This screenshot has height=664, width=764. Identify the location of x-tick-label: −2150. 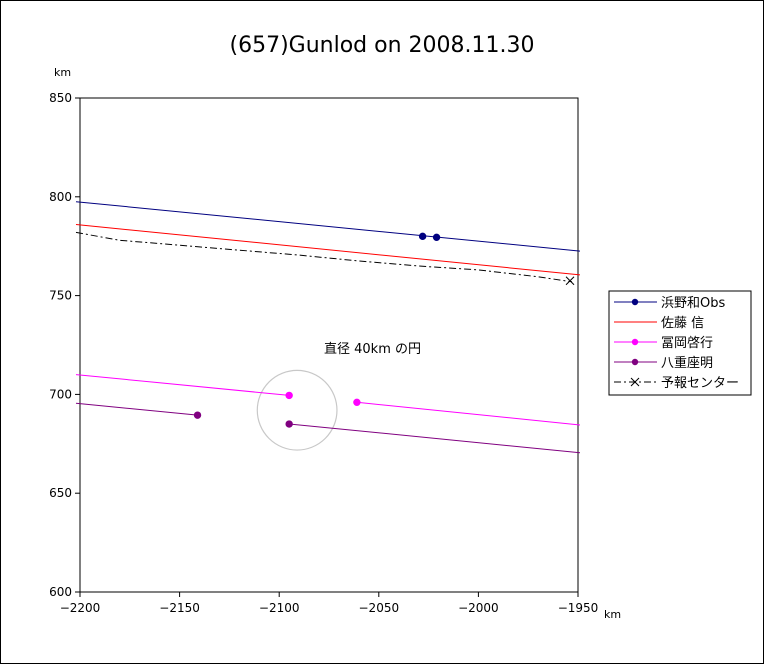
(179, 608).